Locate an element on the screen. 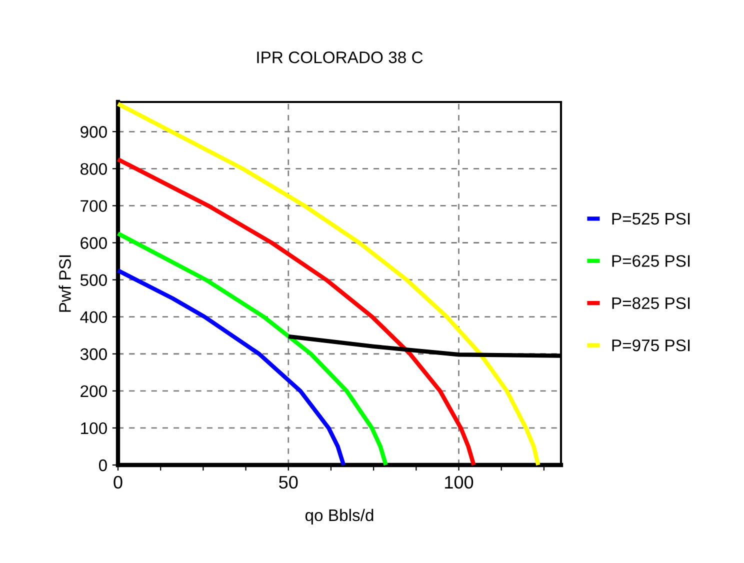 The image size is (744, 563). y-tick-label: 800 is located at coordinates (93, 169).